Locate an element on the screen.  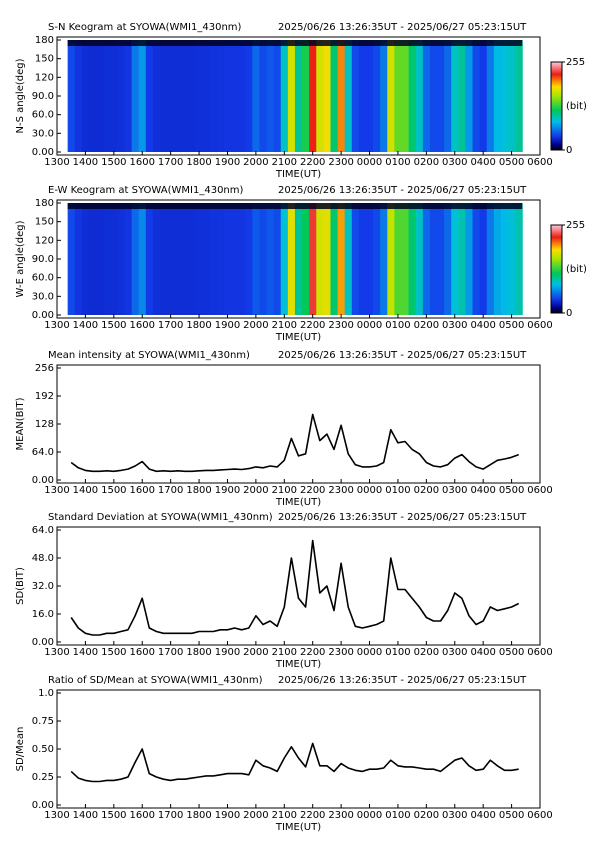
colorbar-tick-label: 255 is located at coordinates (575, 62).